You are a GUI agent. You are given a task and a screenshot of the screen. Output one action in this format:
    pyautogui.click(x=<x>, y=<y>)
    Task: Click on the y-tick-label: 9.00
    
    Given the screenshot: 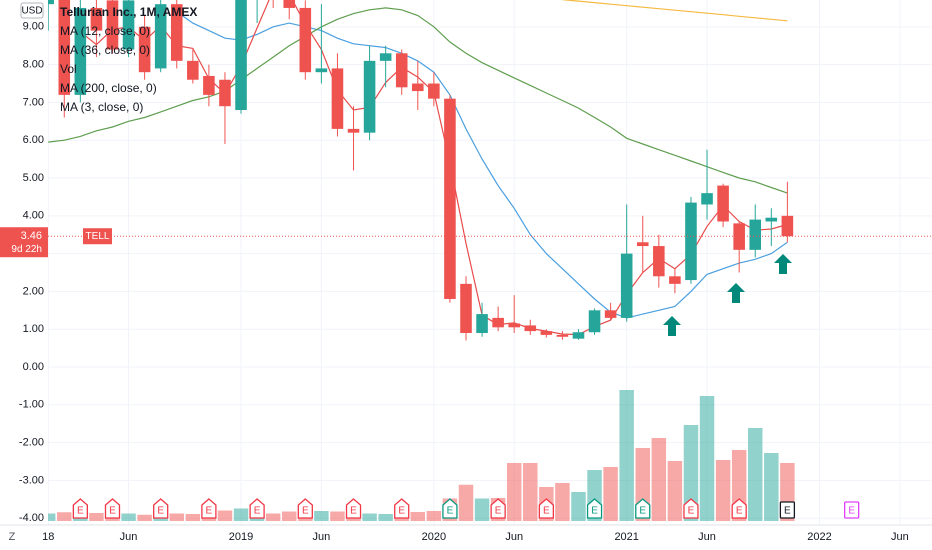 What is the action you would take?
    pyautogui.click(x=33, y=27)
    